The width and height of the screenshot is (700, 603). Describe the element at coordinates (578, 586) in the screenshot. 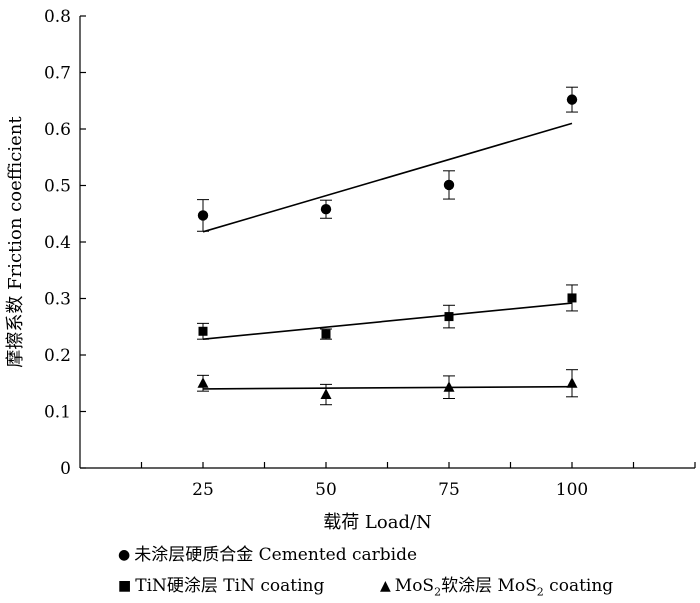

I see `legend-label-mos2-c: coating` at that location.